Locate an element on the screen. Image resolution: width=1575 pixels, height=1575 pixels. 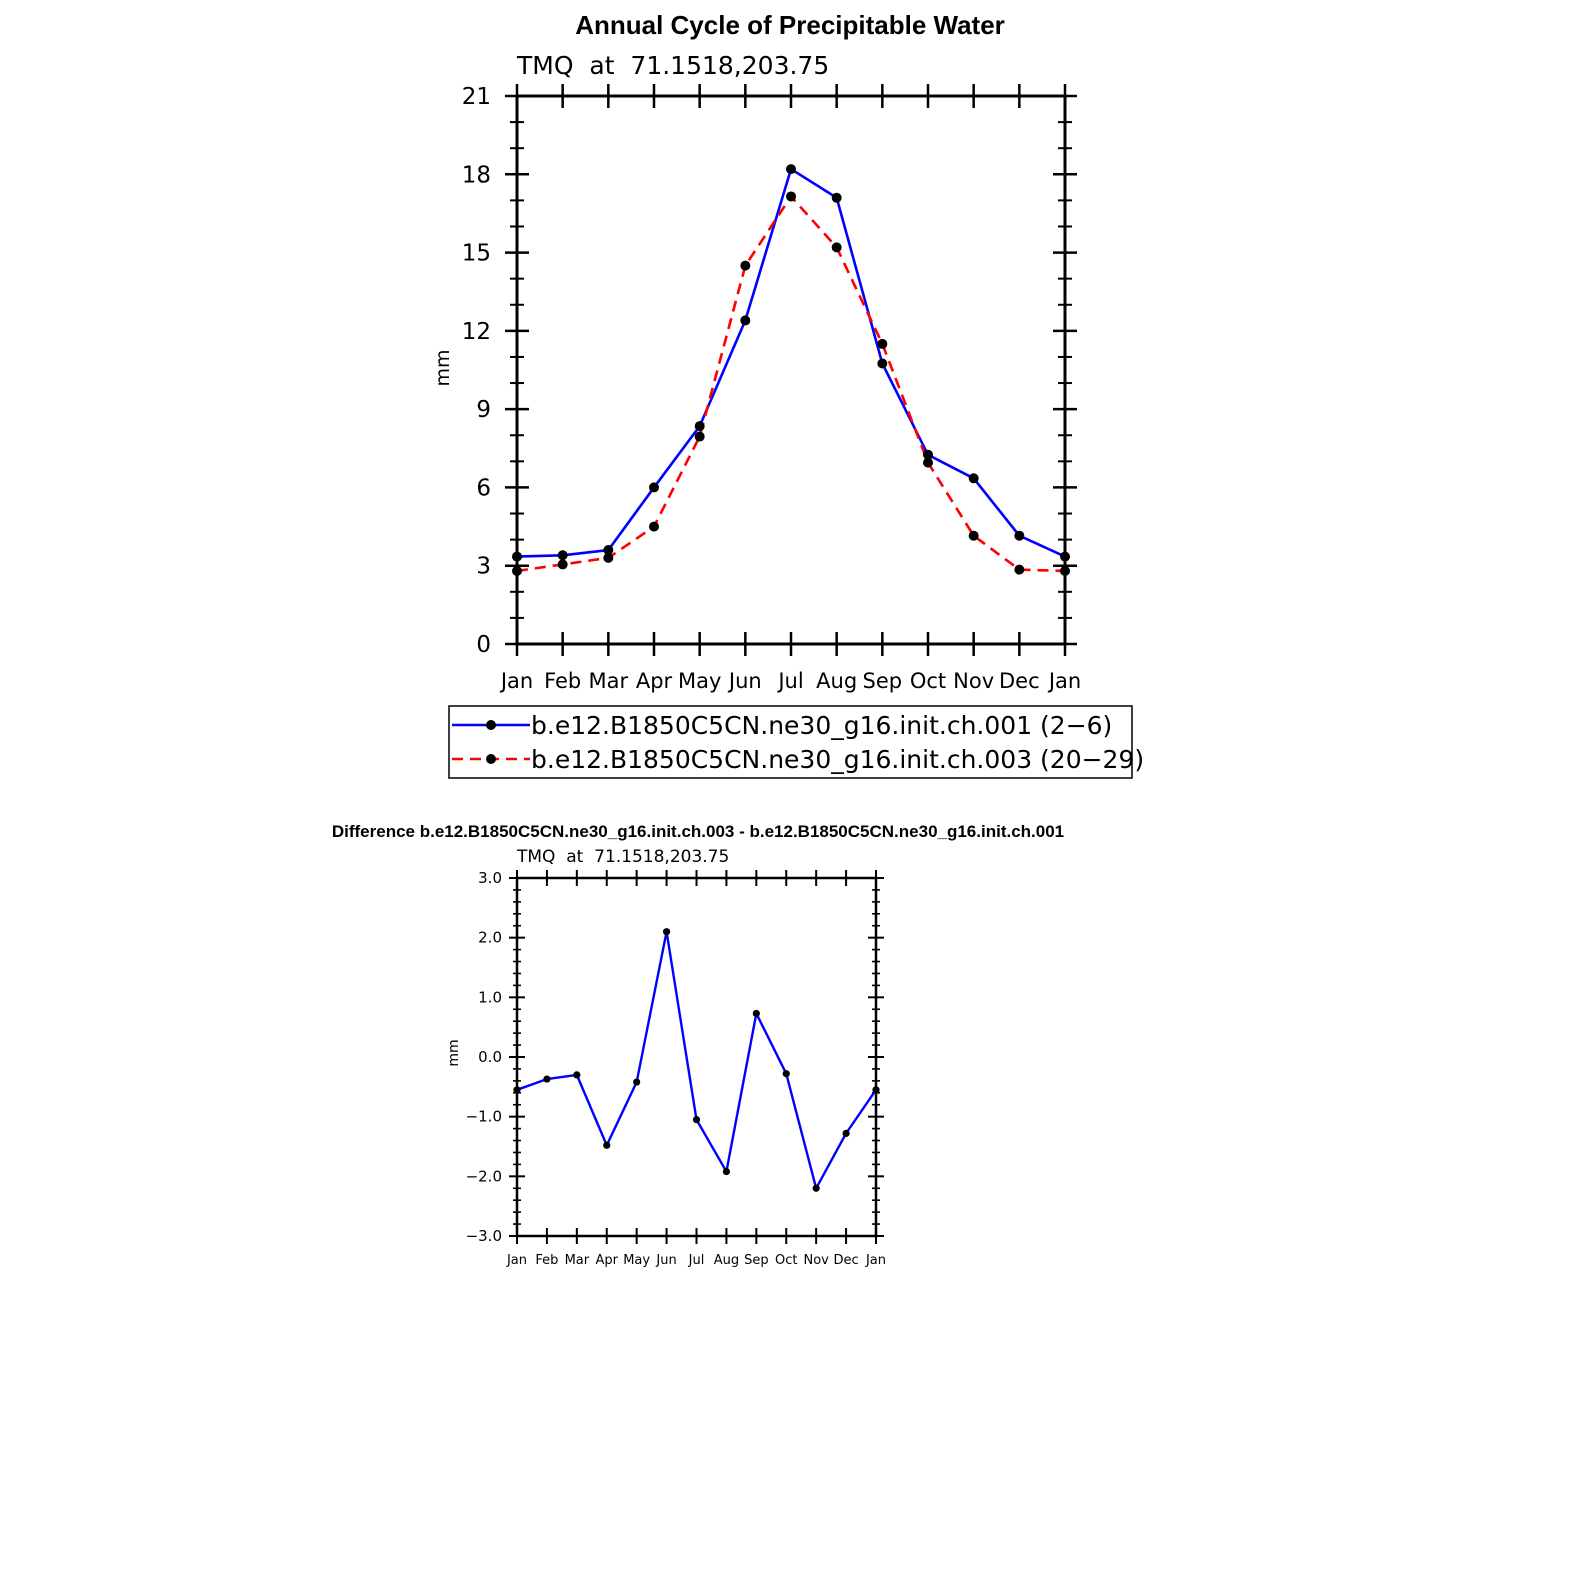
diff-plot-series is located at coordinates (696, 1060).